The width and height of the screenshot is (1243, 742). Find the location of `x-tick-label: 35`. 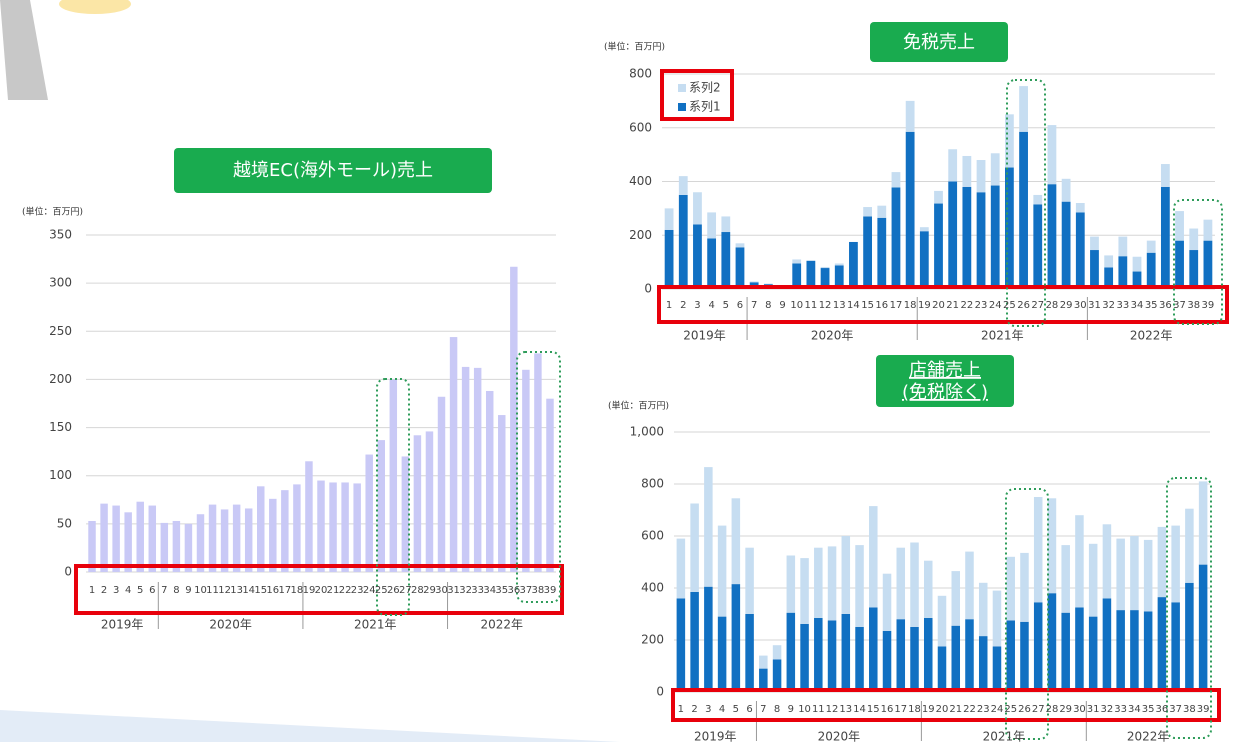

x-tick-label: 35 is located at coordinates (501, 590).